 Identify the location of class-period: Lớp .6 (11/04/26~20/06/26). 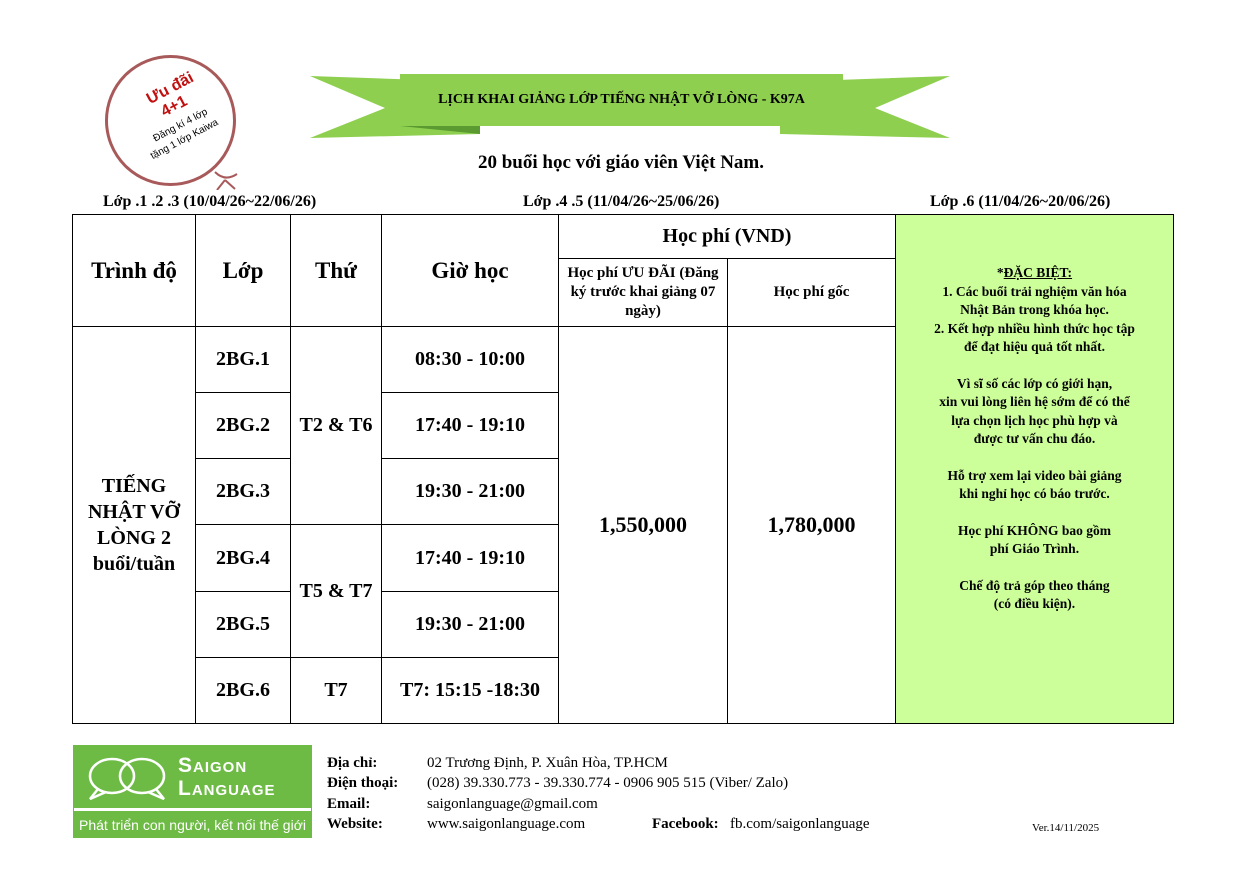
(1020, 201).